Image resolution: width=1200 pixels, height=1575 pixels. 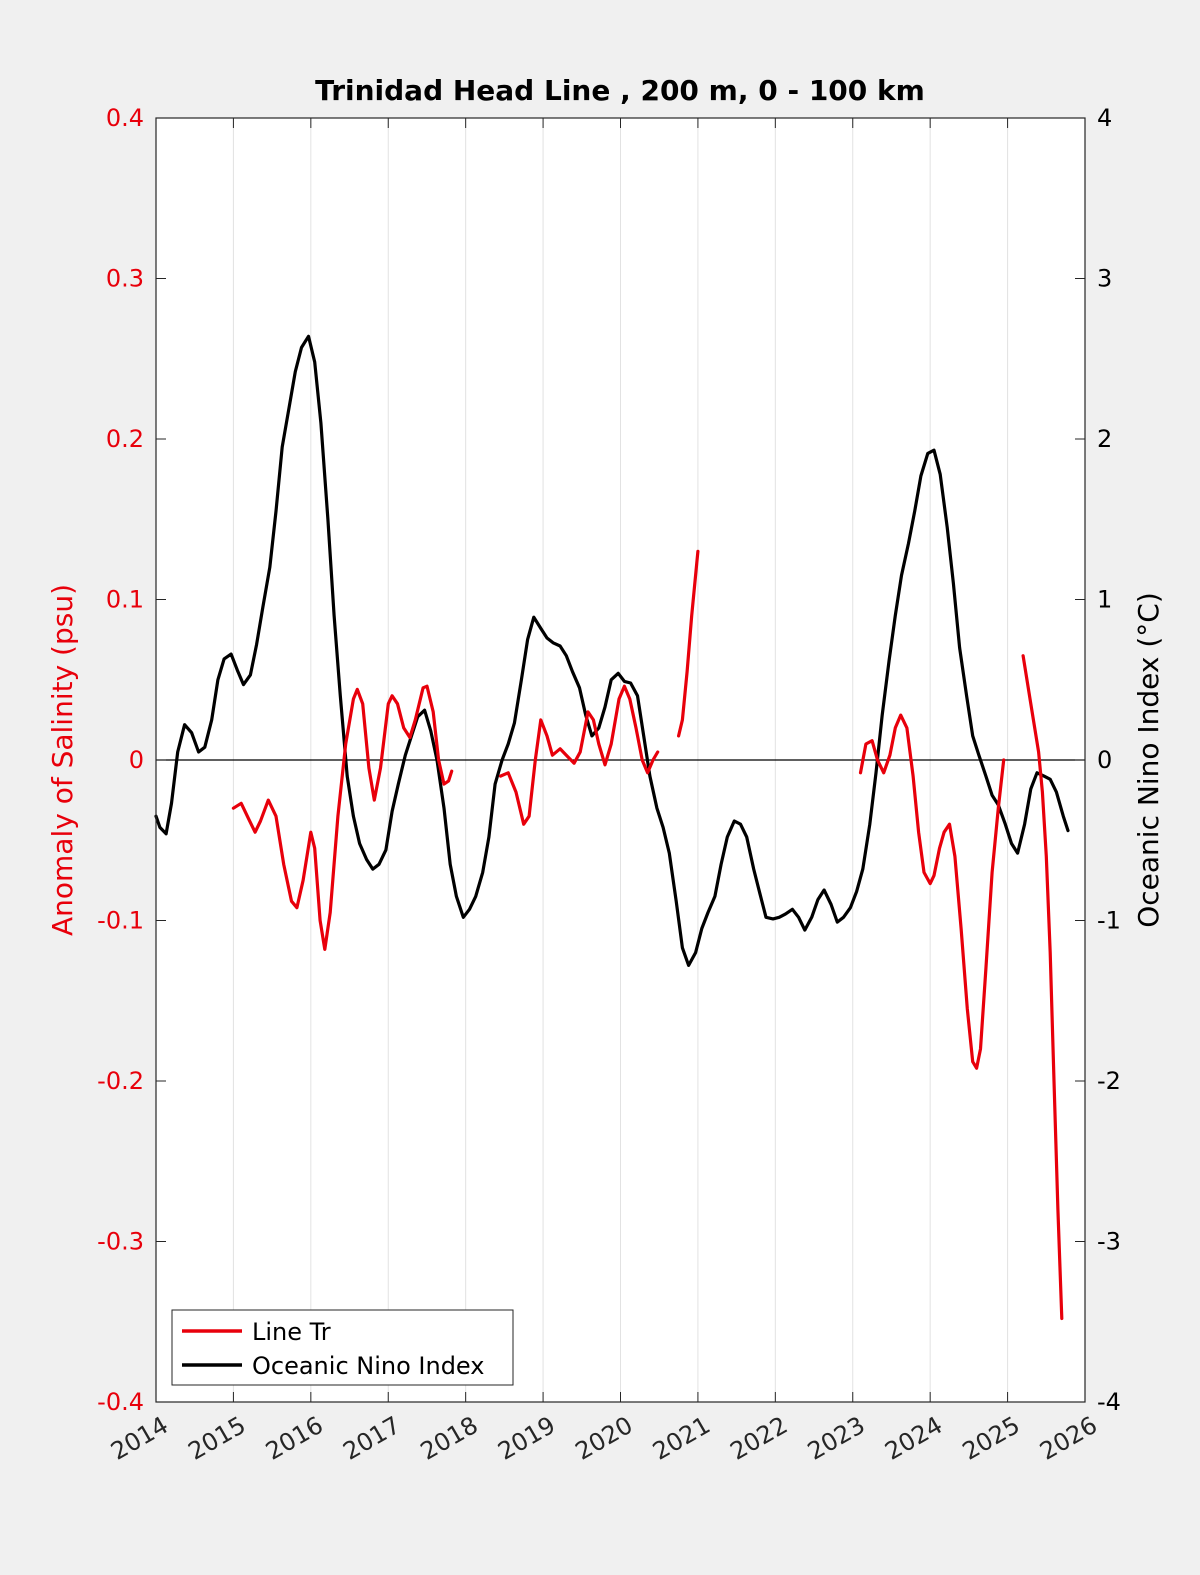 I want to click on y-right-tick-label: 2, so click(x=1104, y=439).